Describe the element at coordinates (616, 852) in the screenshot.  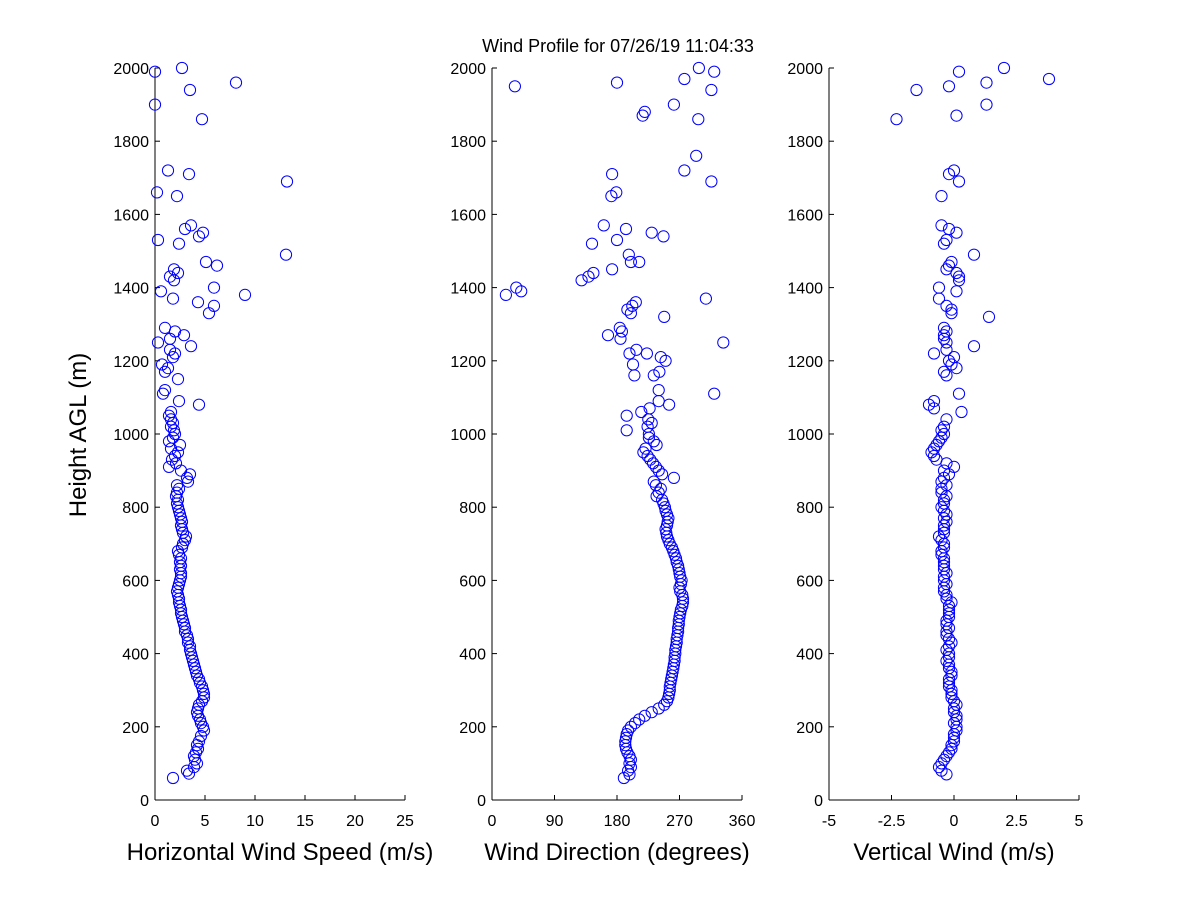
I see `x-axis-title: Wind Direction (degrees)` at that location.